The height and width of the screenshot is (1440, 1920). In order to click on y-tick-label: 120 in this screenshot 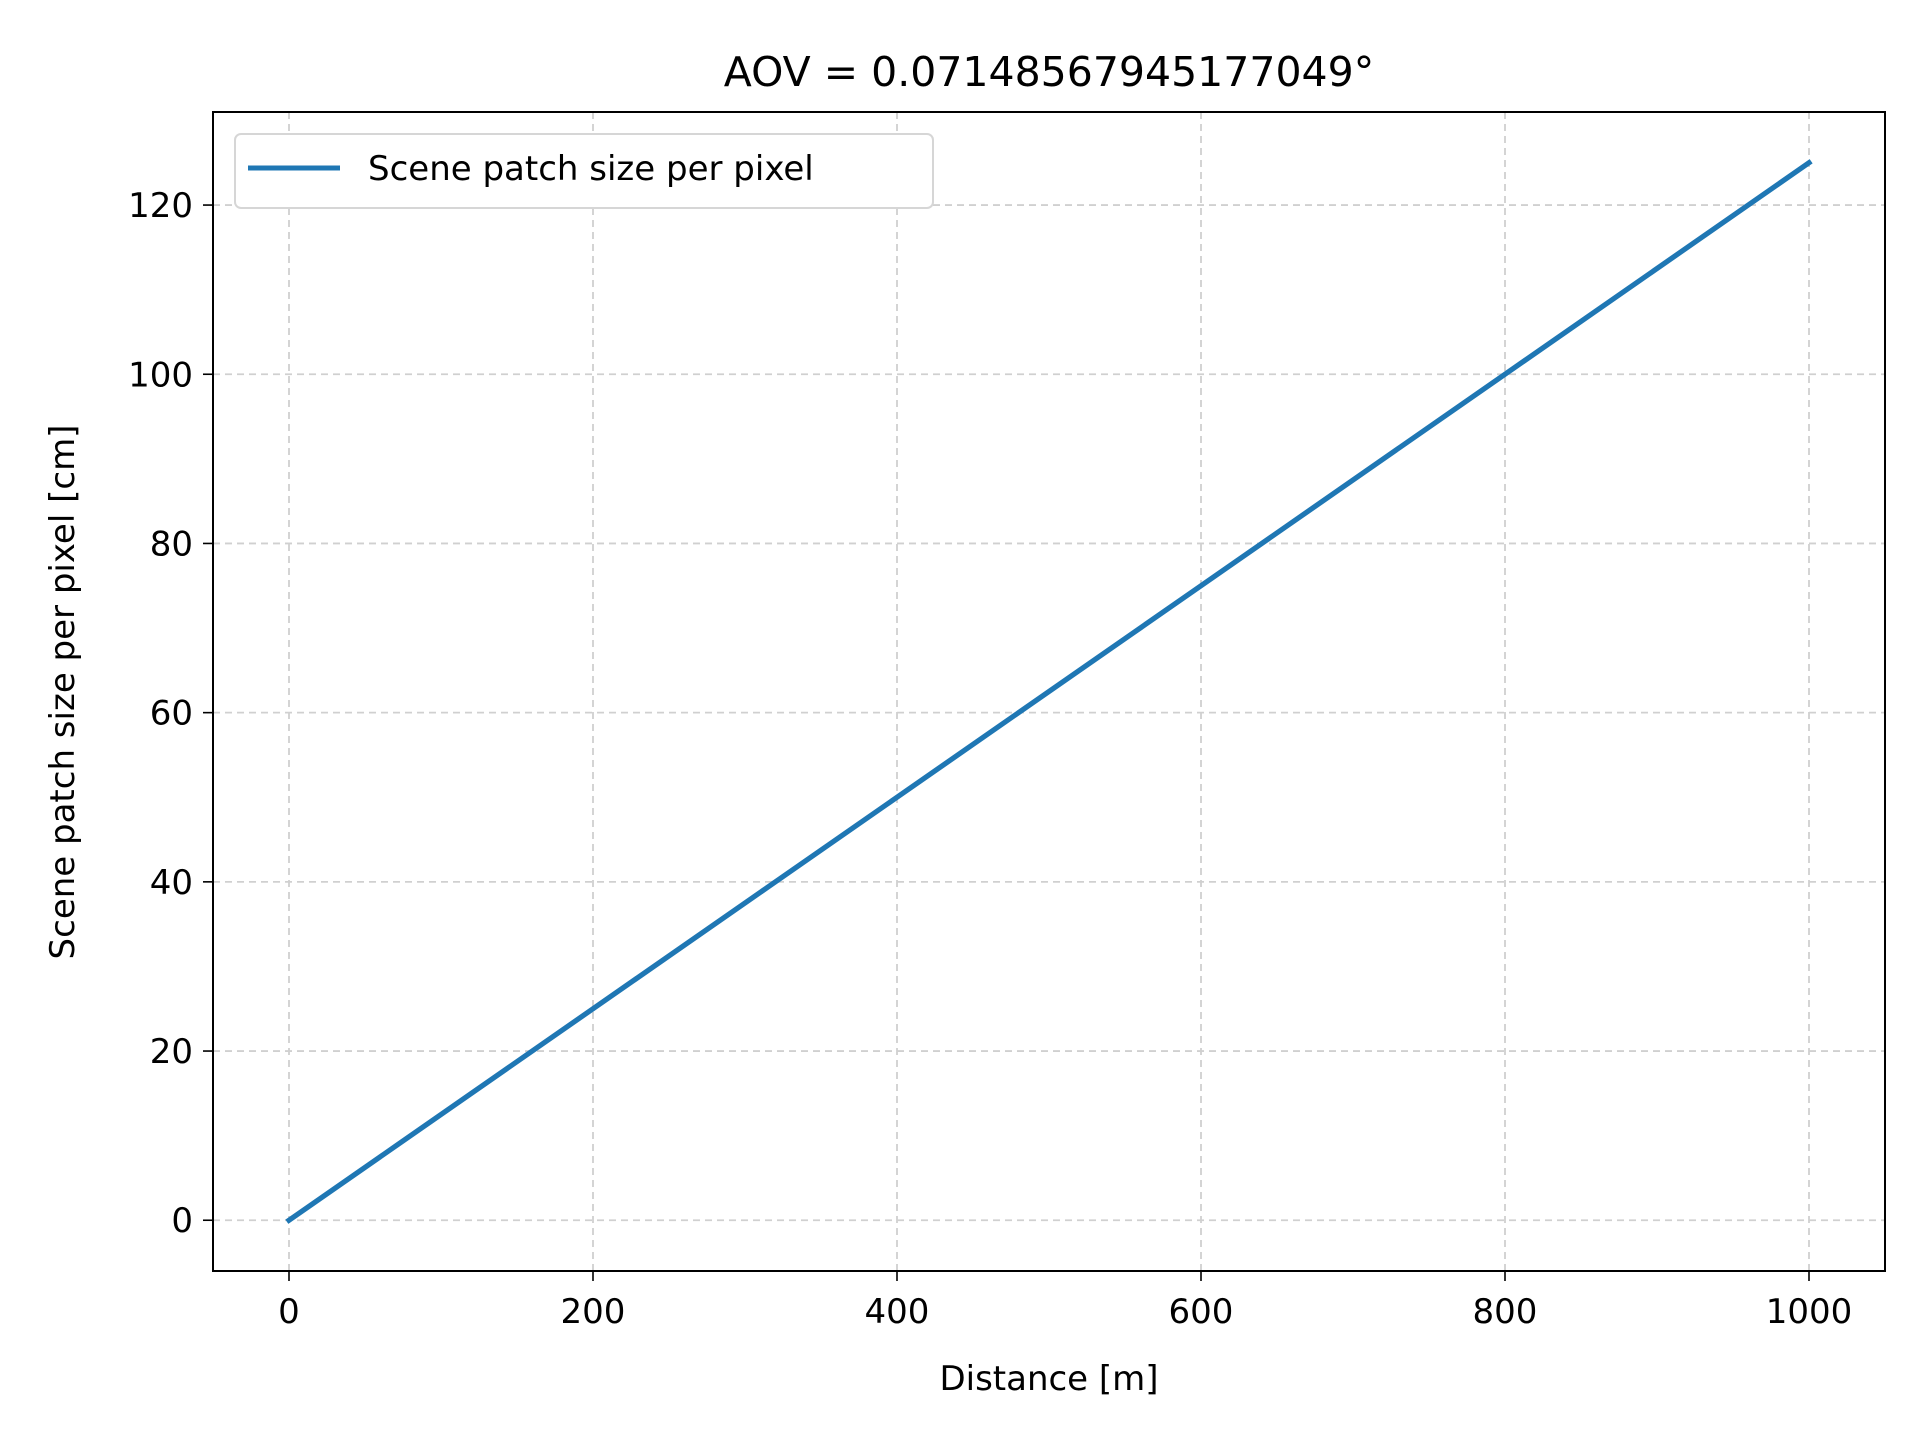, I will do `click(160, 206)`.